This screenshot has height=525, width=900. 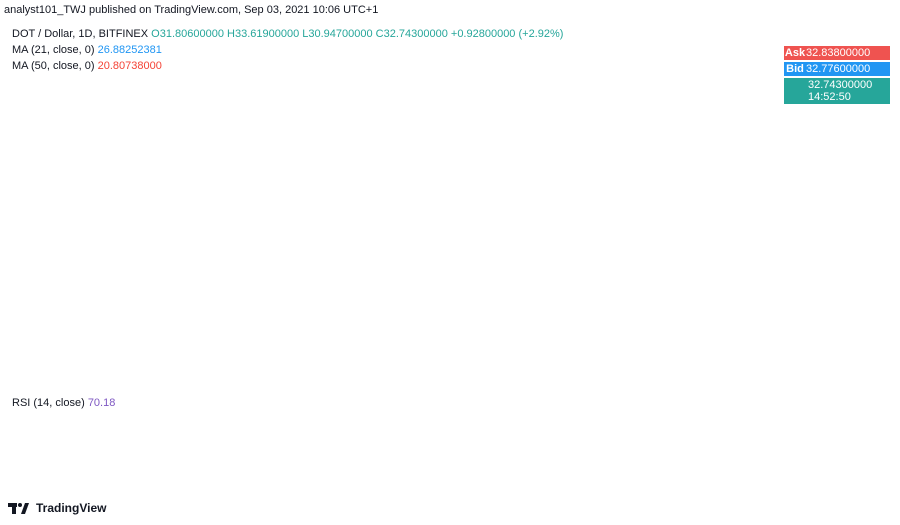 What do you see at coordinates (34, 480) in the screenshot?
I see `time-tick-label: Jun` at bounding box center [34, 480].